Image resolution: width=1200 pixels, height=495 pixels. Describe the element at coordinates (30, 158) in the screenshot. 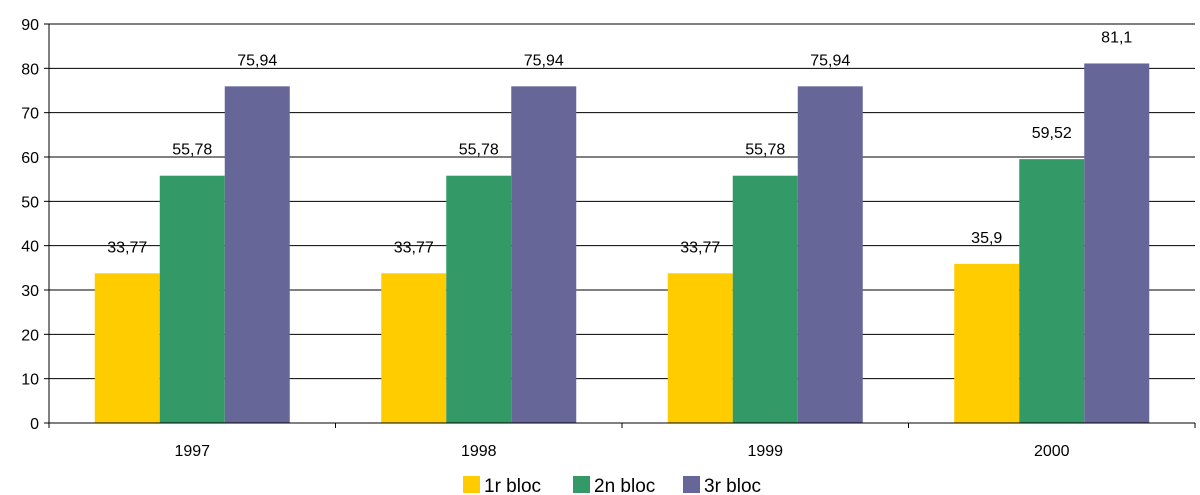

I see `y-tick-label: 60` at that location.